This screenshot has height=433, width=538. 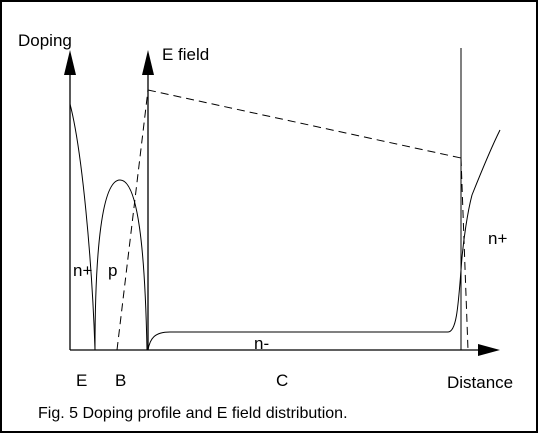 I want to click on doping-axis-arrowhead, so click(x=70, y=62).